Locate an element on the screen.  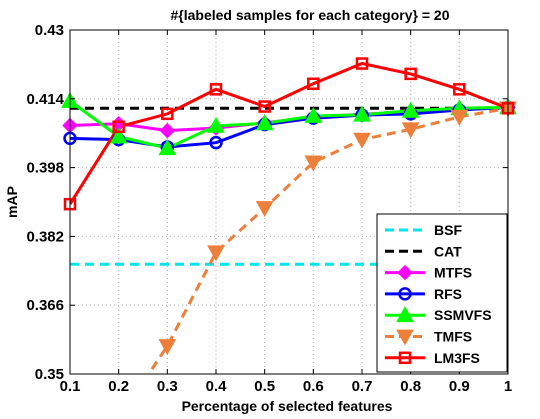
x-axis-label: Percentage of selected features is located at coordinates (287, 406).